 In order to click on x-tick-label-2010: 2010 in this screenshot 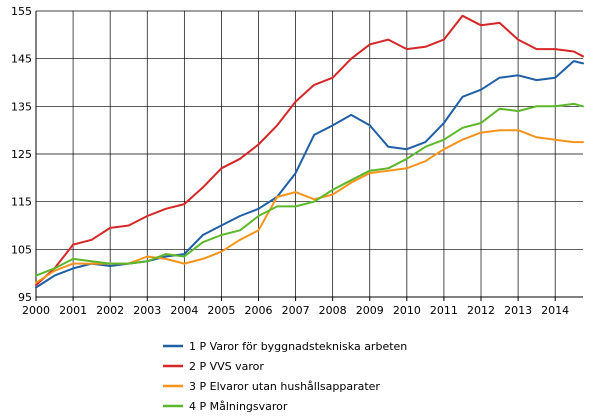, I will do `click(407, 310)`.